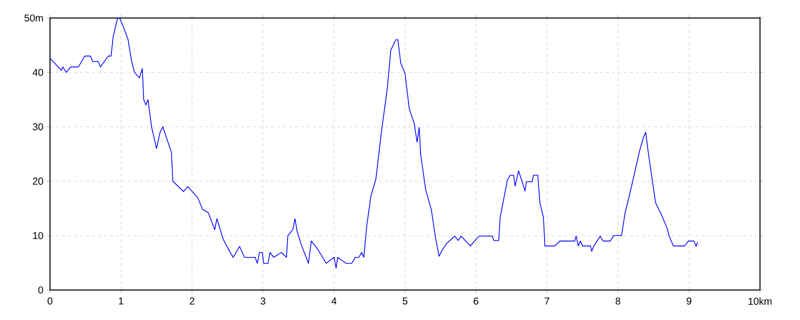 Image resolution: width=800 pixels, height=320 pixels. Describe the element at coordinates (38, 236) in the screenshot. I see `y-tick-label: 10` at that location.